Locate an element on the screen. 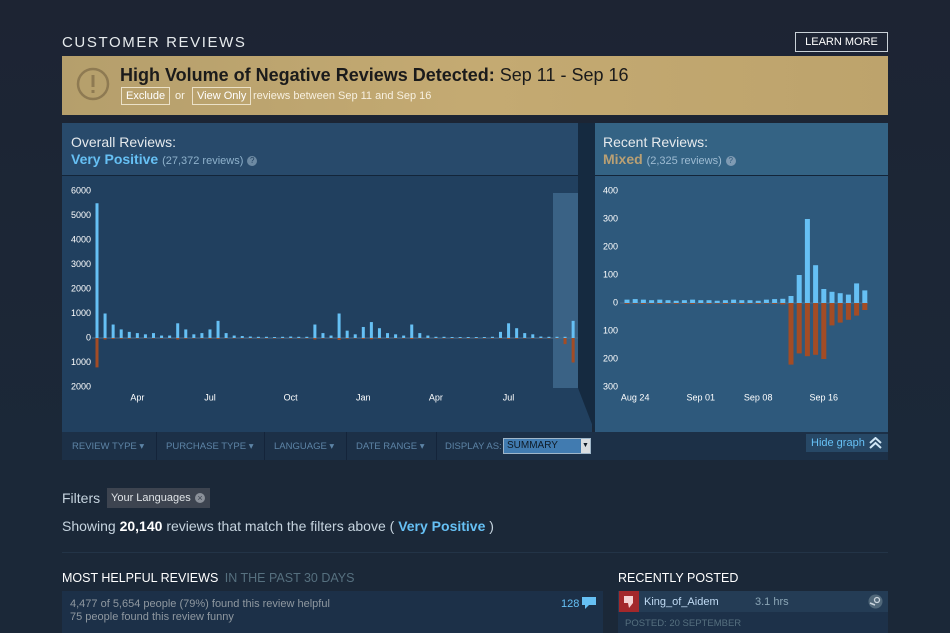 The width and height of the screenshot is (950, 633). x-tick-label: Sep 01 is located at coordinates (701, 397).